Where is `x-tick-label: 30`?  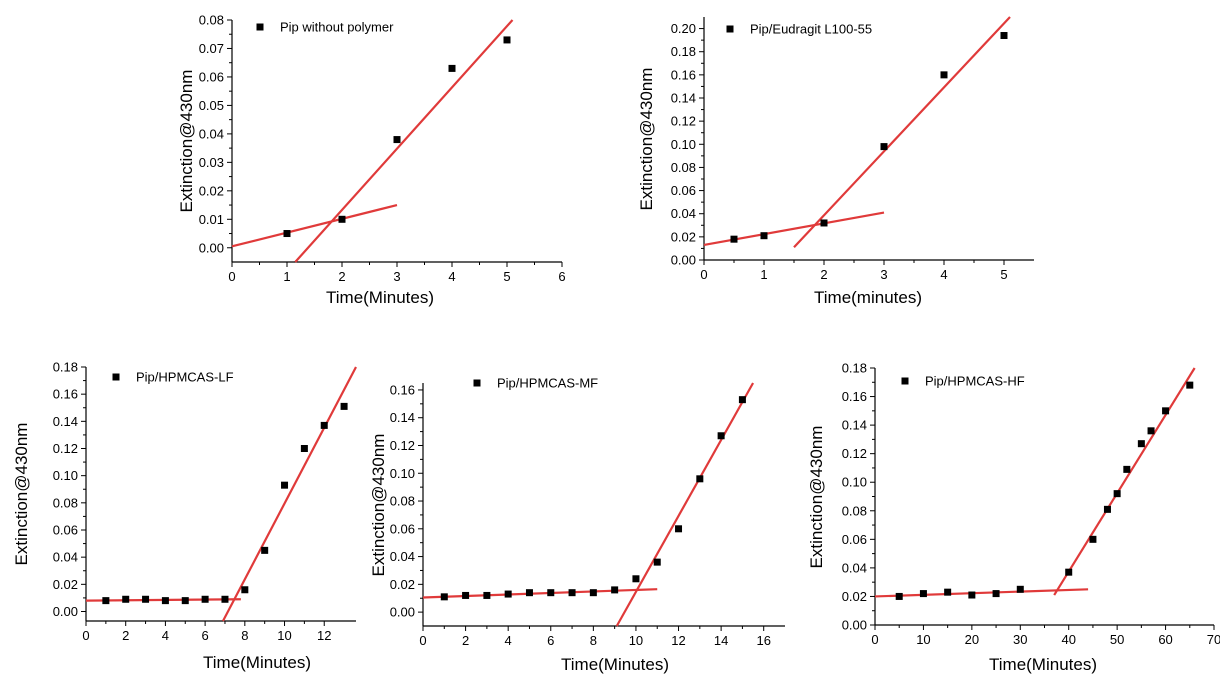
x-tick-label: 30 is located at coordinates (1020, 639).